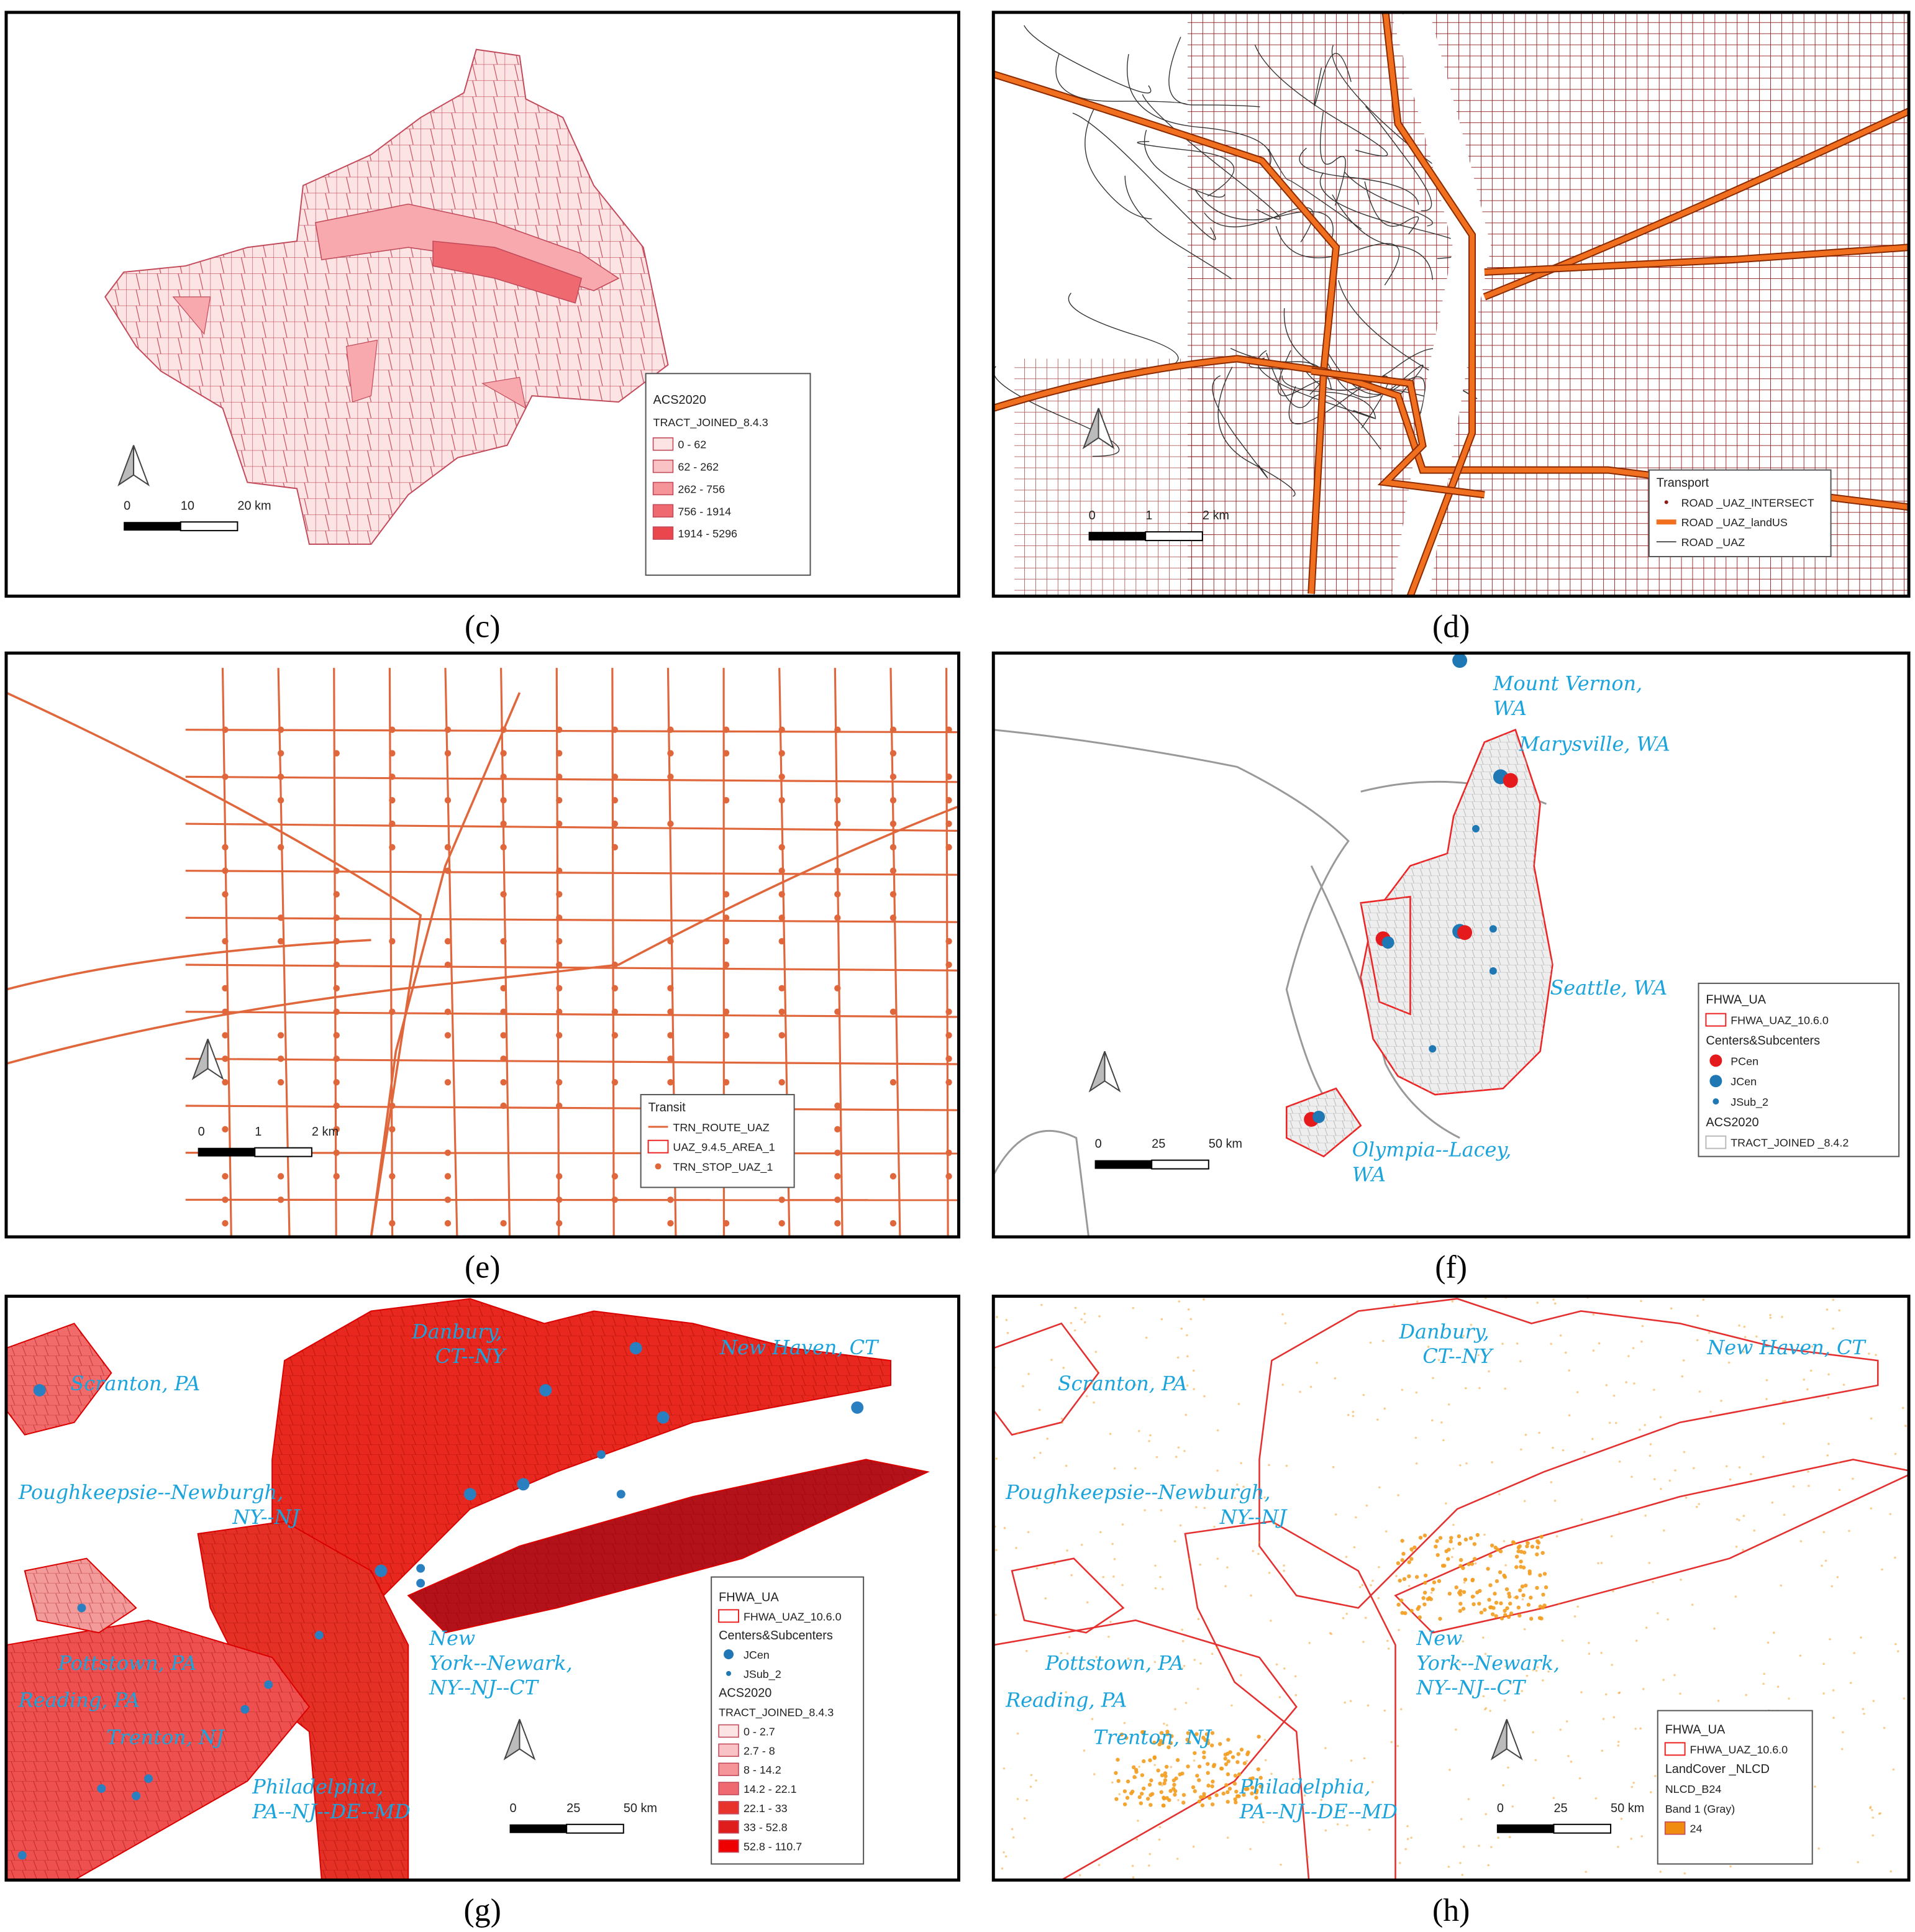  What do you see at coordinates (126, 466) in the screenshot?
I see `north-arrow` at bounding box center [126, 466].